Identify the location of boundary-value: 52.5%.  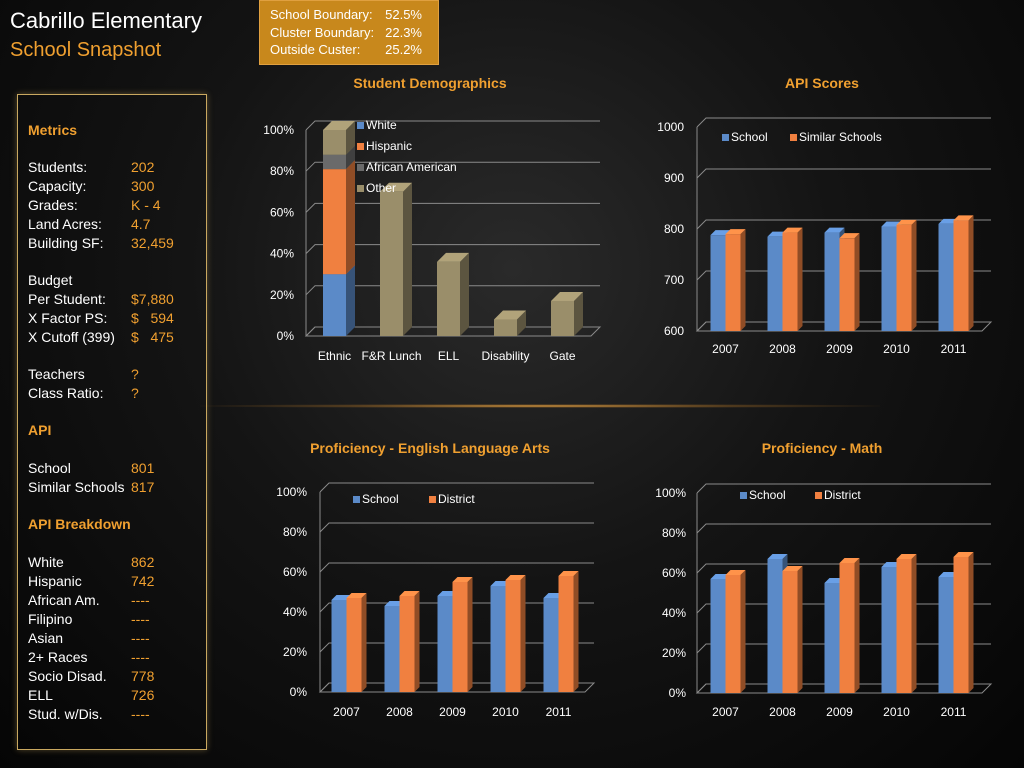
(403, 14).